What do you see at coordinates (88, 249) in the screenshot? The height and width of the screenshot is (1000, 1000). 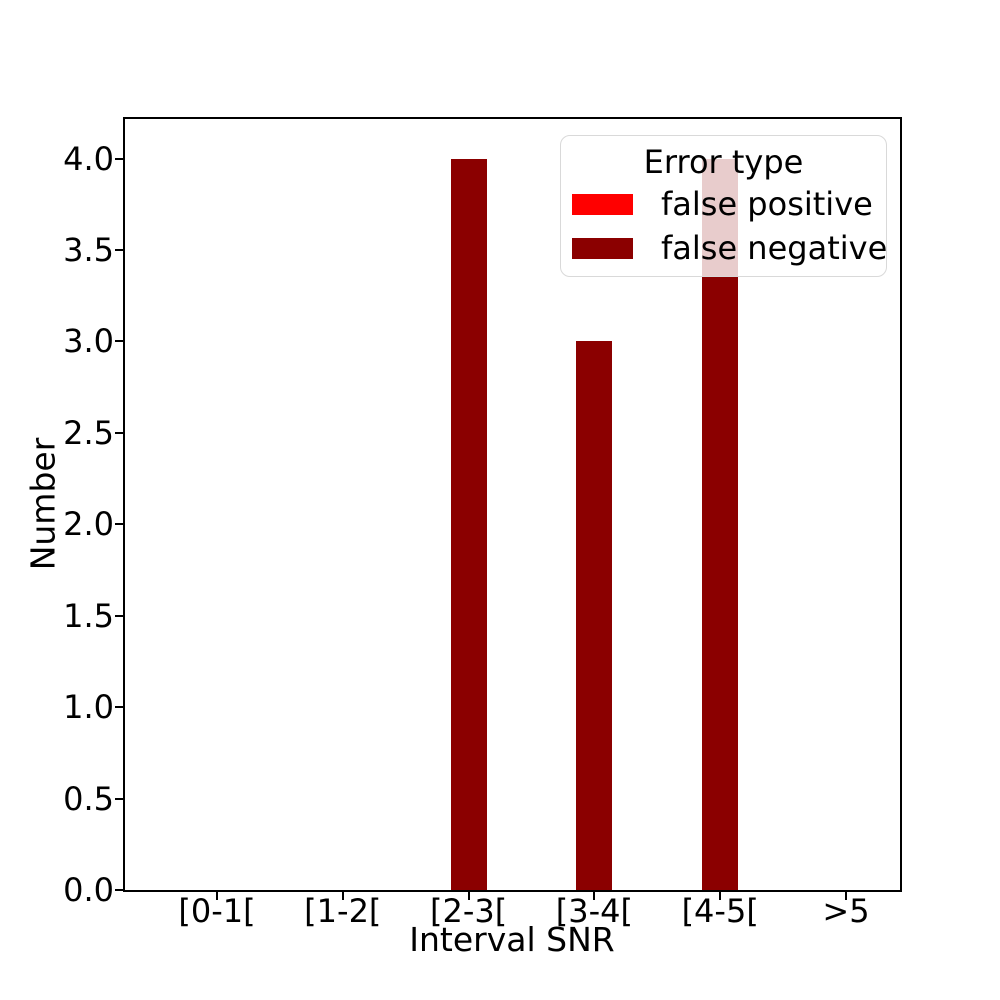 I see `y-tick-label-3.5: 3.5` at bounding box center [88, 249].